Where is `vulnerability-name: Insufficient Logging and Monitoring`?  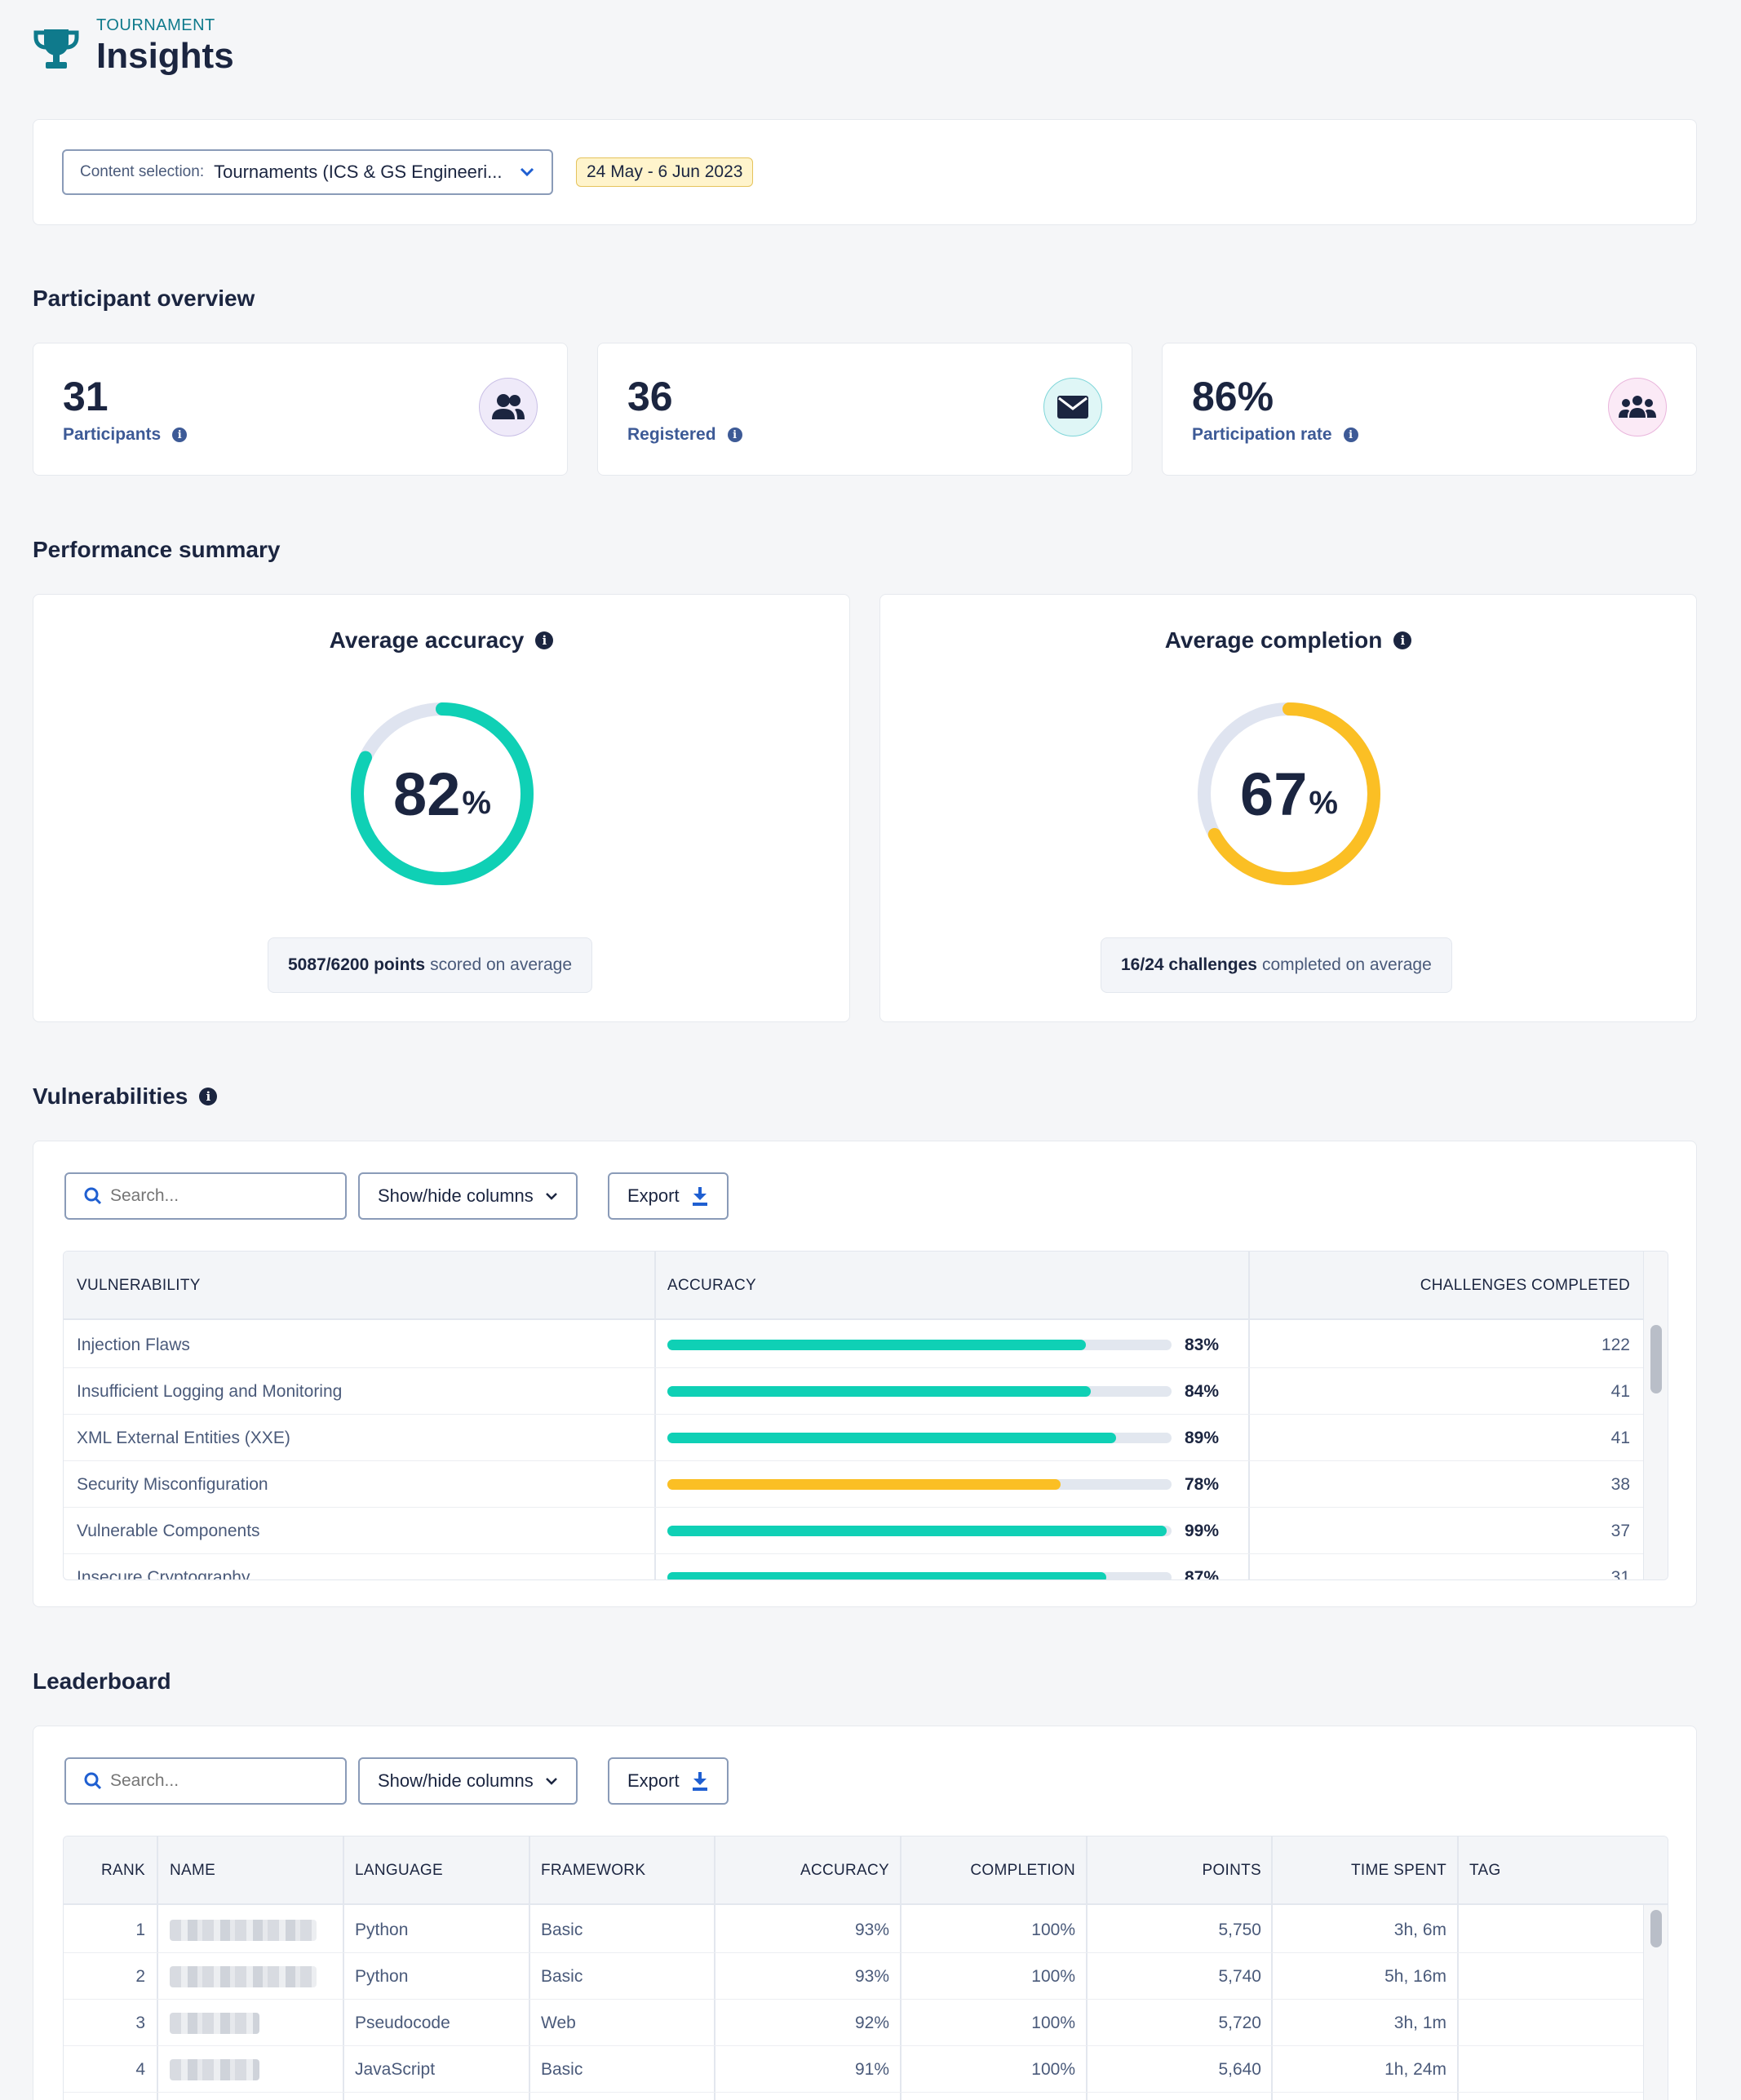 vulnerability-name: Insufficient Logging and Monitoring is located at coordinates (210, 1391).